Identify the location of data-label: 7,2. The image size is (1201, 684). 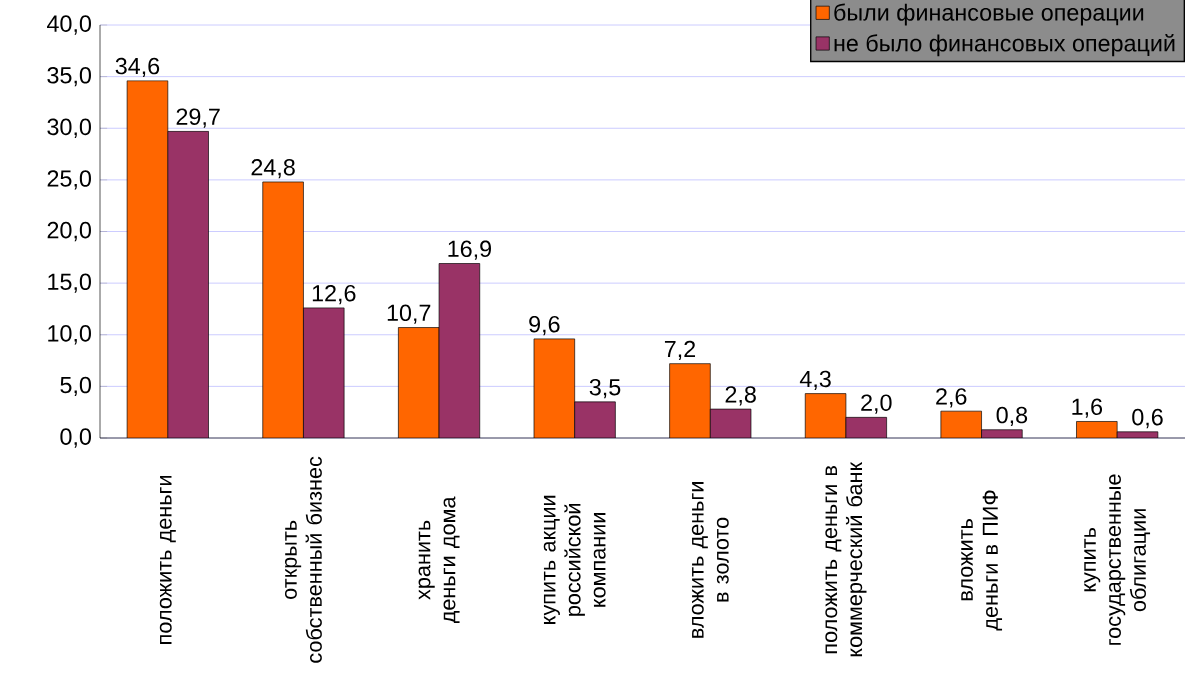
(680, 350).